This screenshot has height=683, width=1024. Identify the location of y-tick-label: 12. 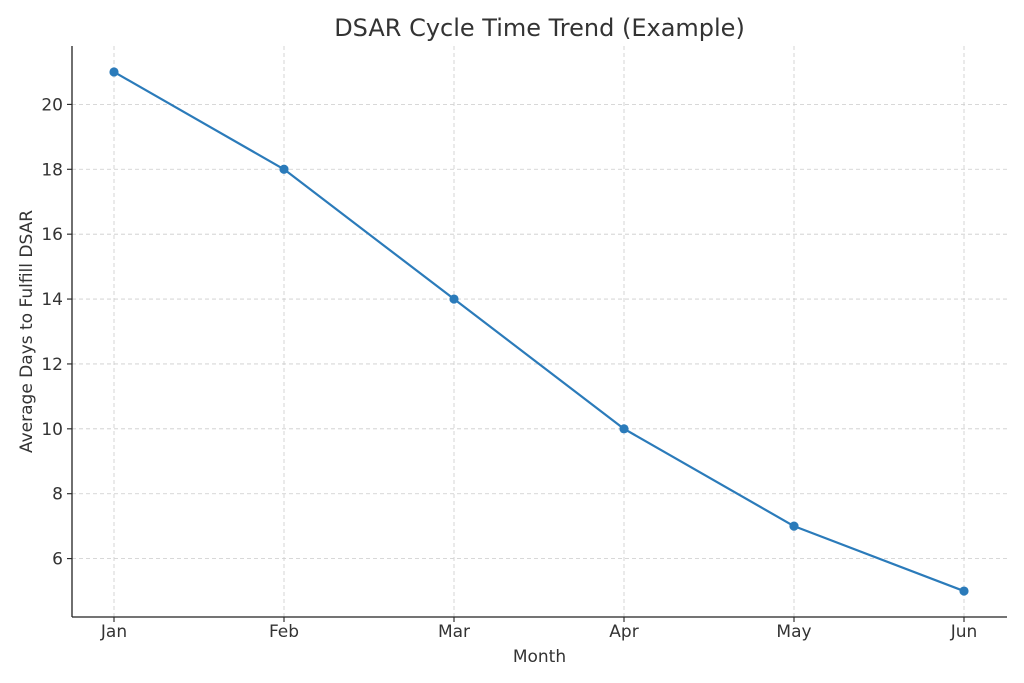
(52, 365).